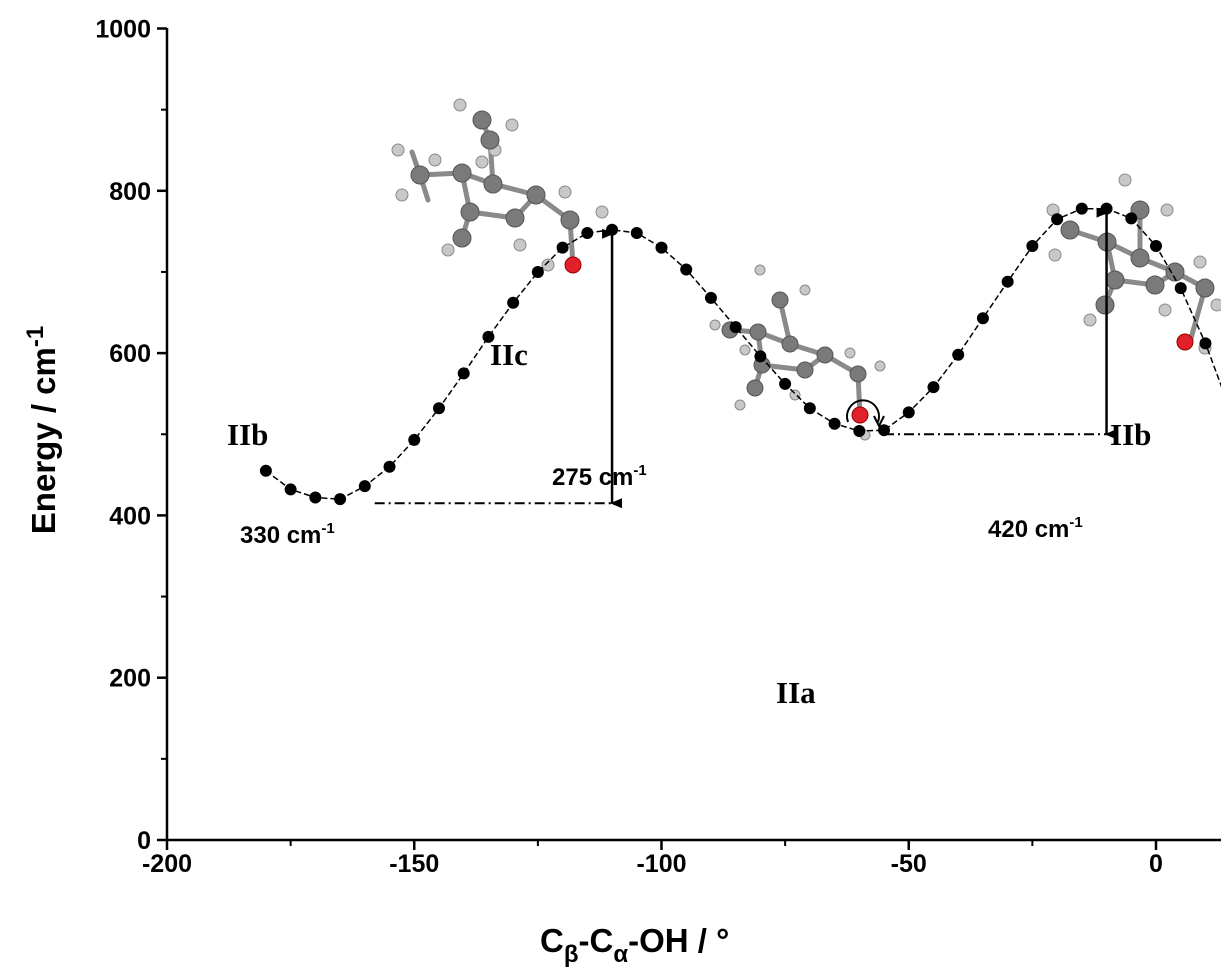 The width and height of the screenshot is (1221, 968). Describe the element at coordinates (500, 186) in the screenshot. I see `molecule-structure-iic` at that location.